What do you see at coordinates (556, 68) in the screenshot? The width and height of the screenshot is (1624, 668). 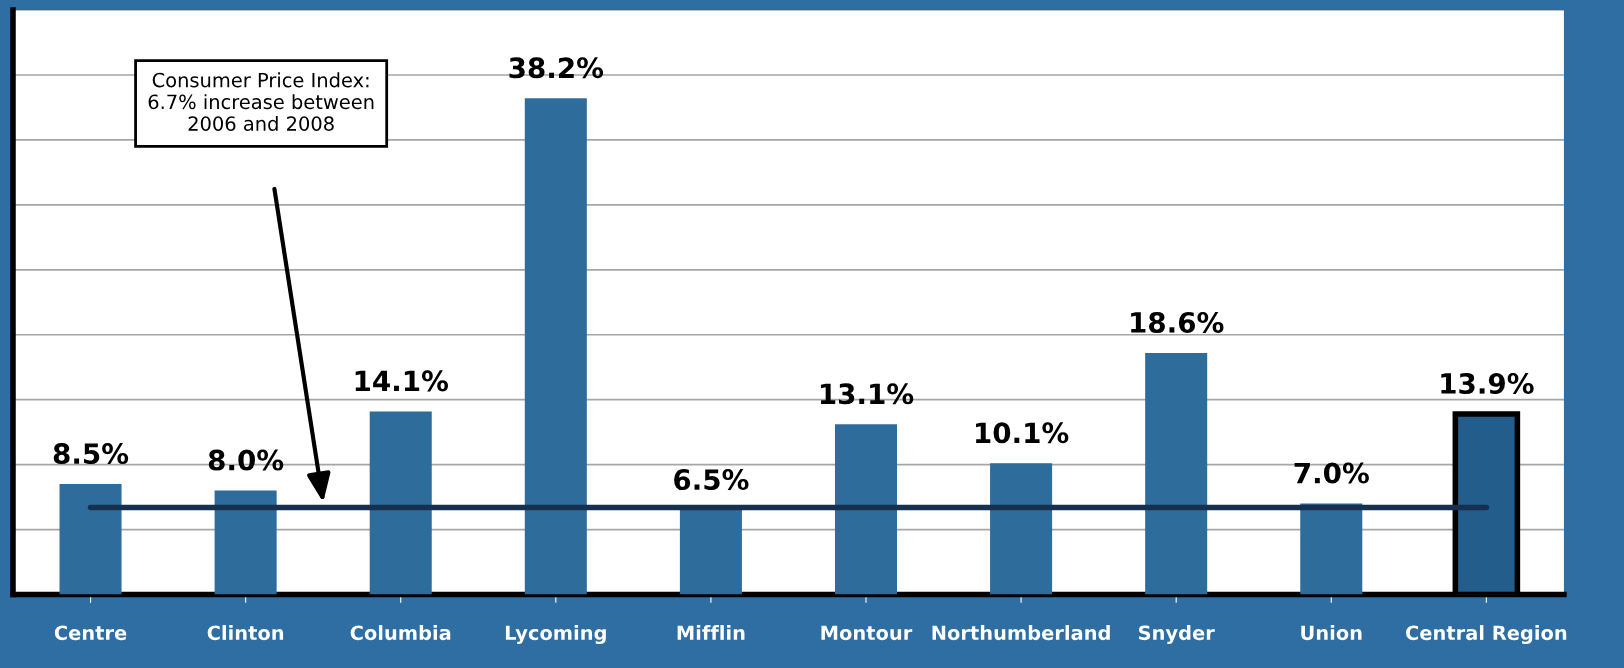 I see `data-label: 38.2%` at bounding box center [556, 68].